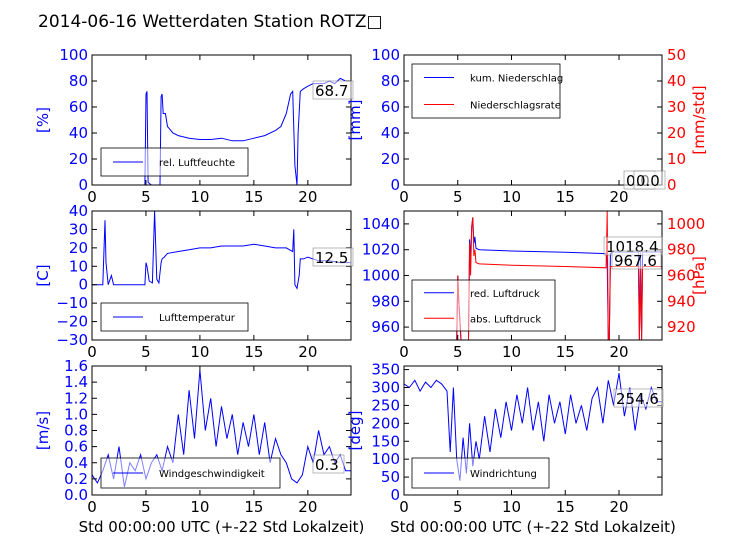 The height and width of the screenshot is (552, 736). I want to click on humidity-xtick-label-0: 0, so click(92, 197).